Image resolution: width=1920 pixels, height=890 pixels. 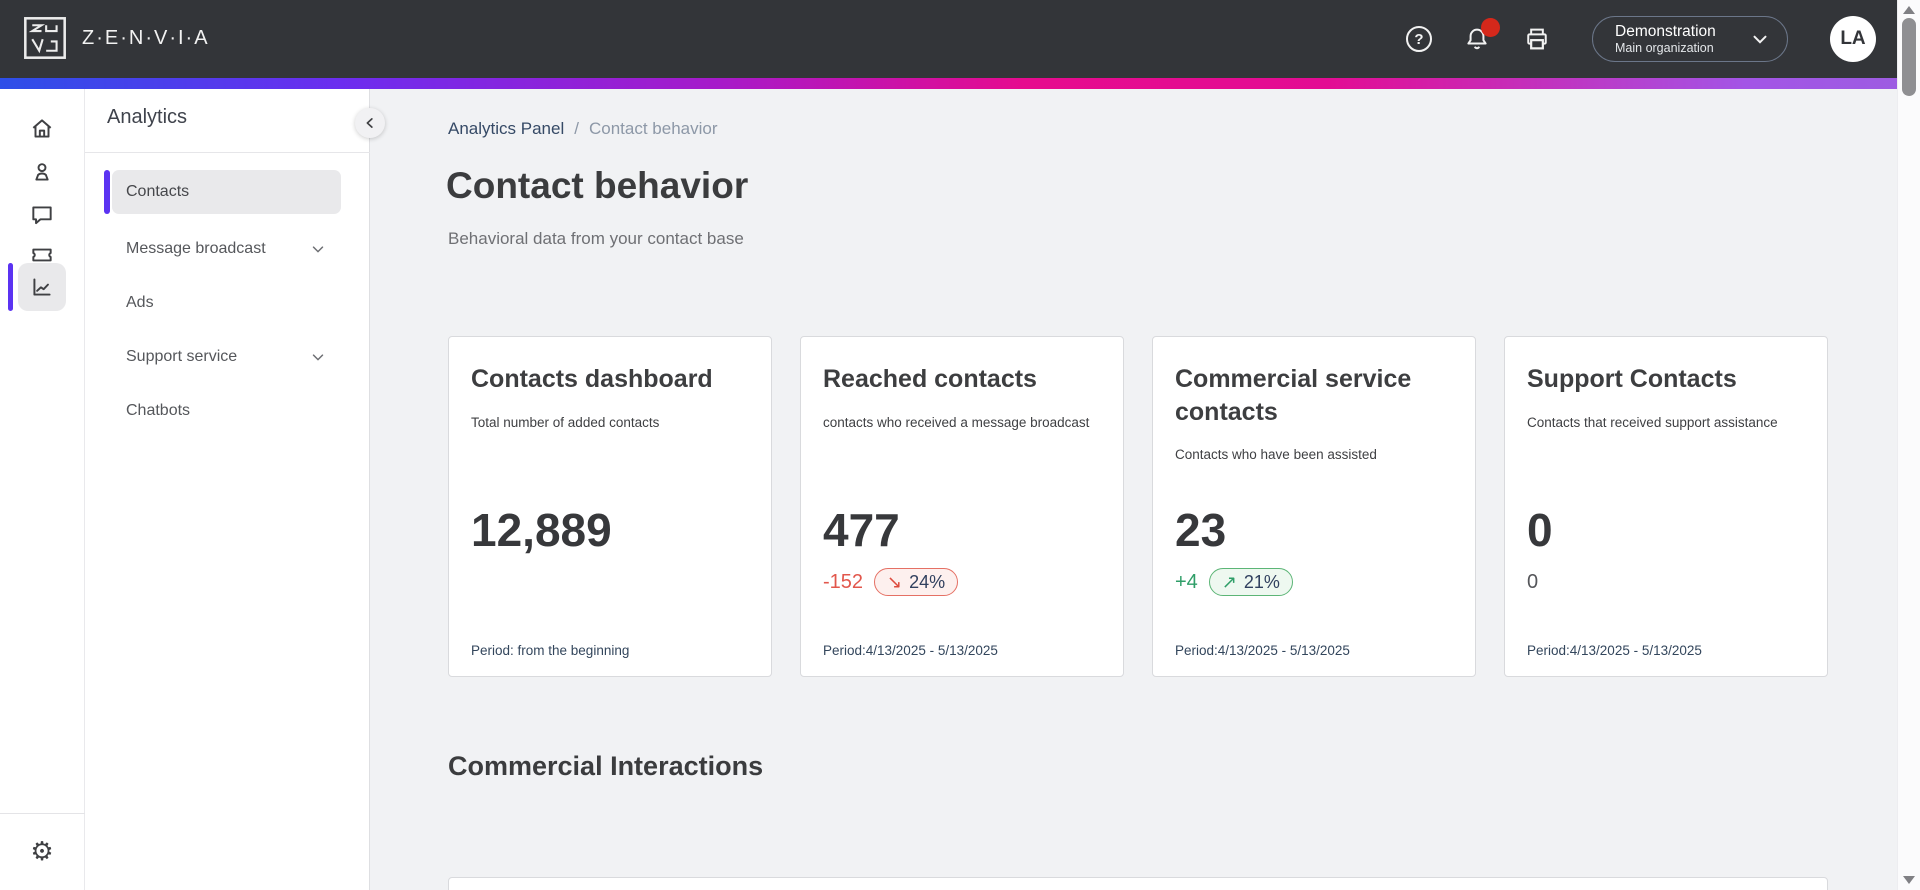 I want to click on nav-analytics-button, so click(x=42, y=287).